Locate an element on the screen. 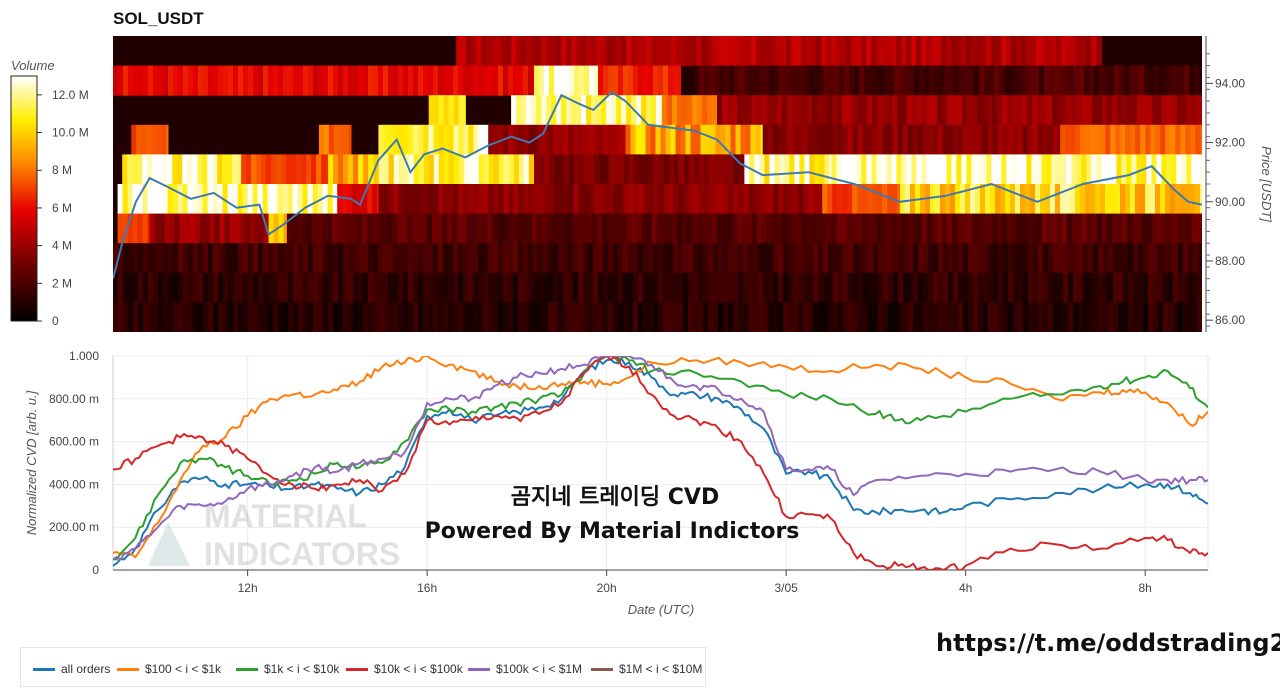  telegram-link: https://t.me/oddstrading2 is located at coordinates (1108, 643).